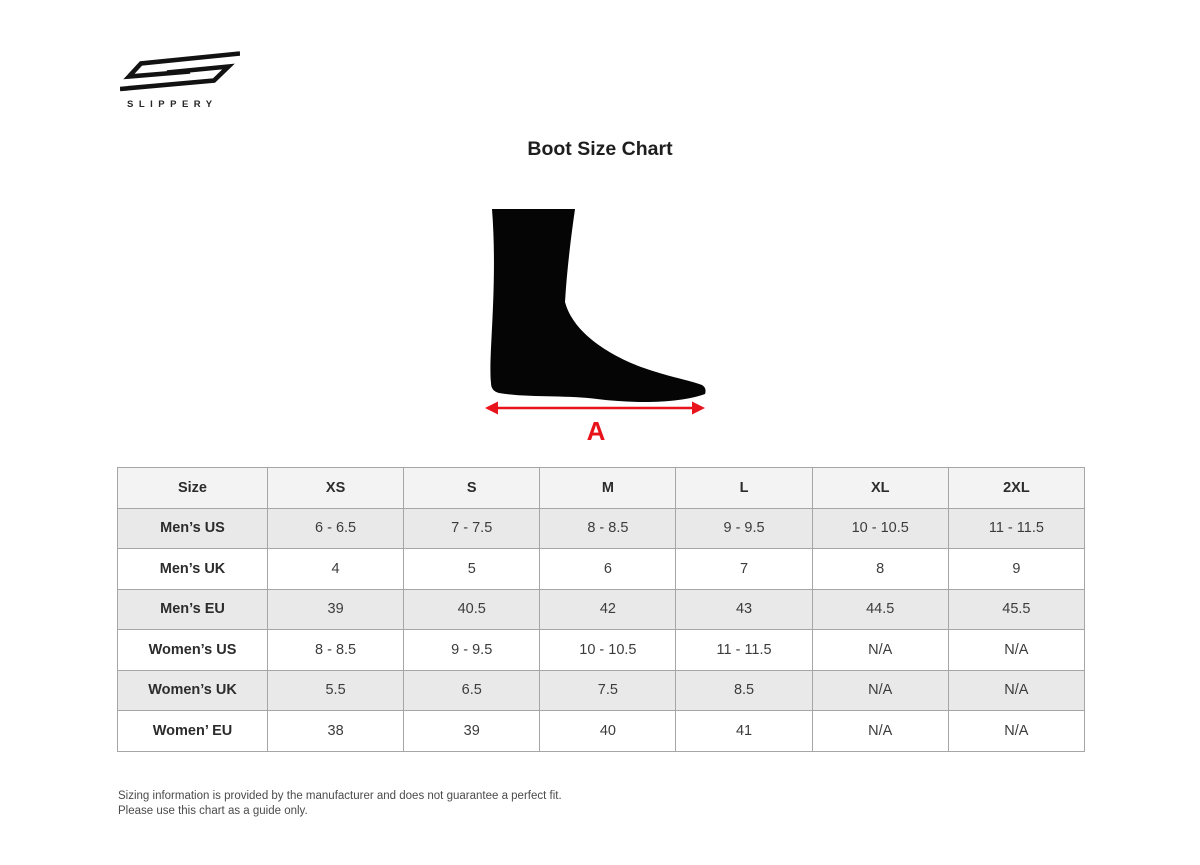  Describe the element at coordinates (472, 690) in the screenshot. I see `size-cell: 6.5` at that location.